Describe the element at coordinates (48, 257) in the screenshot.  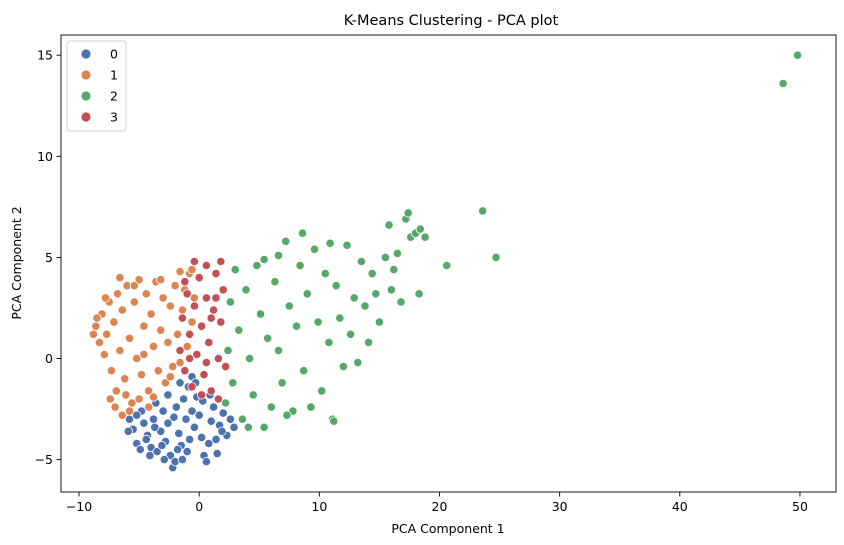
I see `y-axis: −5 0 5 10 15` at that location.